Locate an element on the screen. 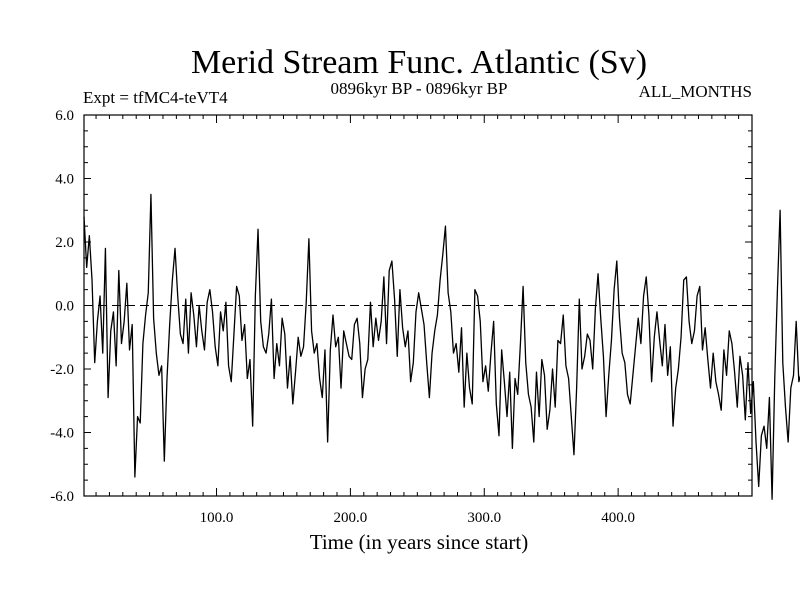 The width and height of the screenshot is (800, 605). y-tick-label: -4.0 is located at coordinates (62, 434).